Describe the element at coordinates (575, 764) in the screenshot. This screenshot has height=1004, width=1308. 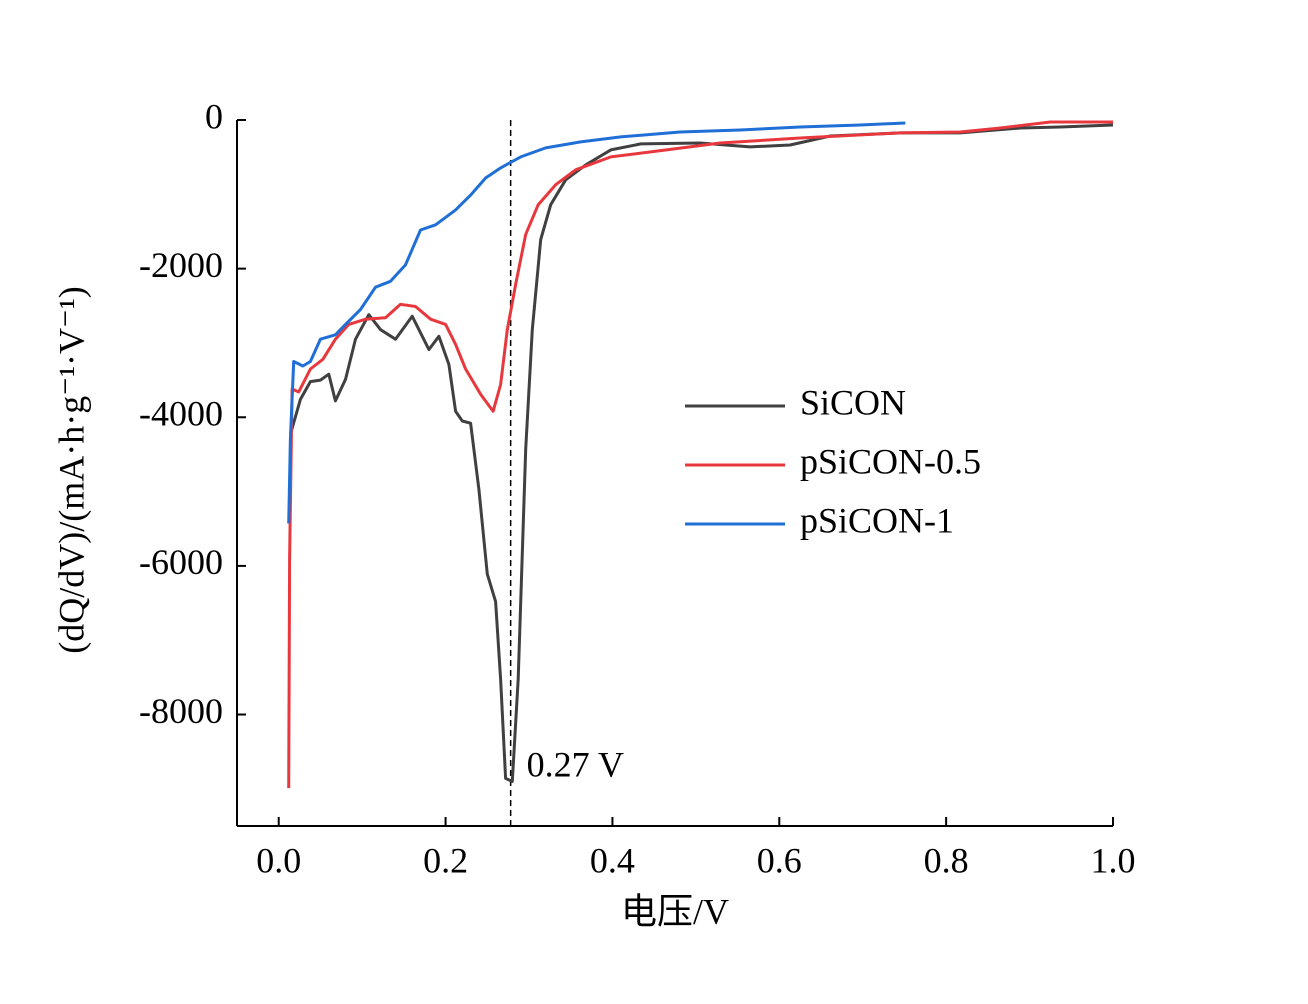
I see `annotation: 0.27 V` at that location.